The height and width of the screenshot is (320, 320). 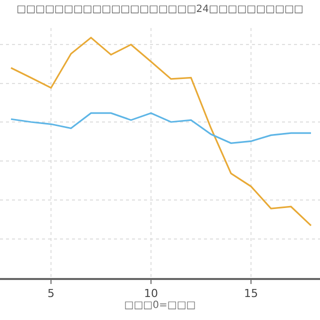 I want to click on x-tick-label: 5, so click(x=51, y=293).